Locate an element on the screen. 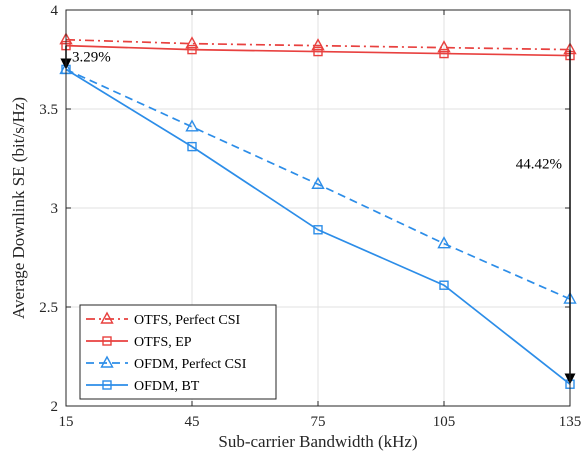 This screenshot has height=461, width=583. legend-entry: OTFS, Perfect CSI is located at coordinates (163, 319).